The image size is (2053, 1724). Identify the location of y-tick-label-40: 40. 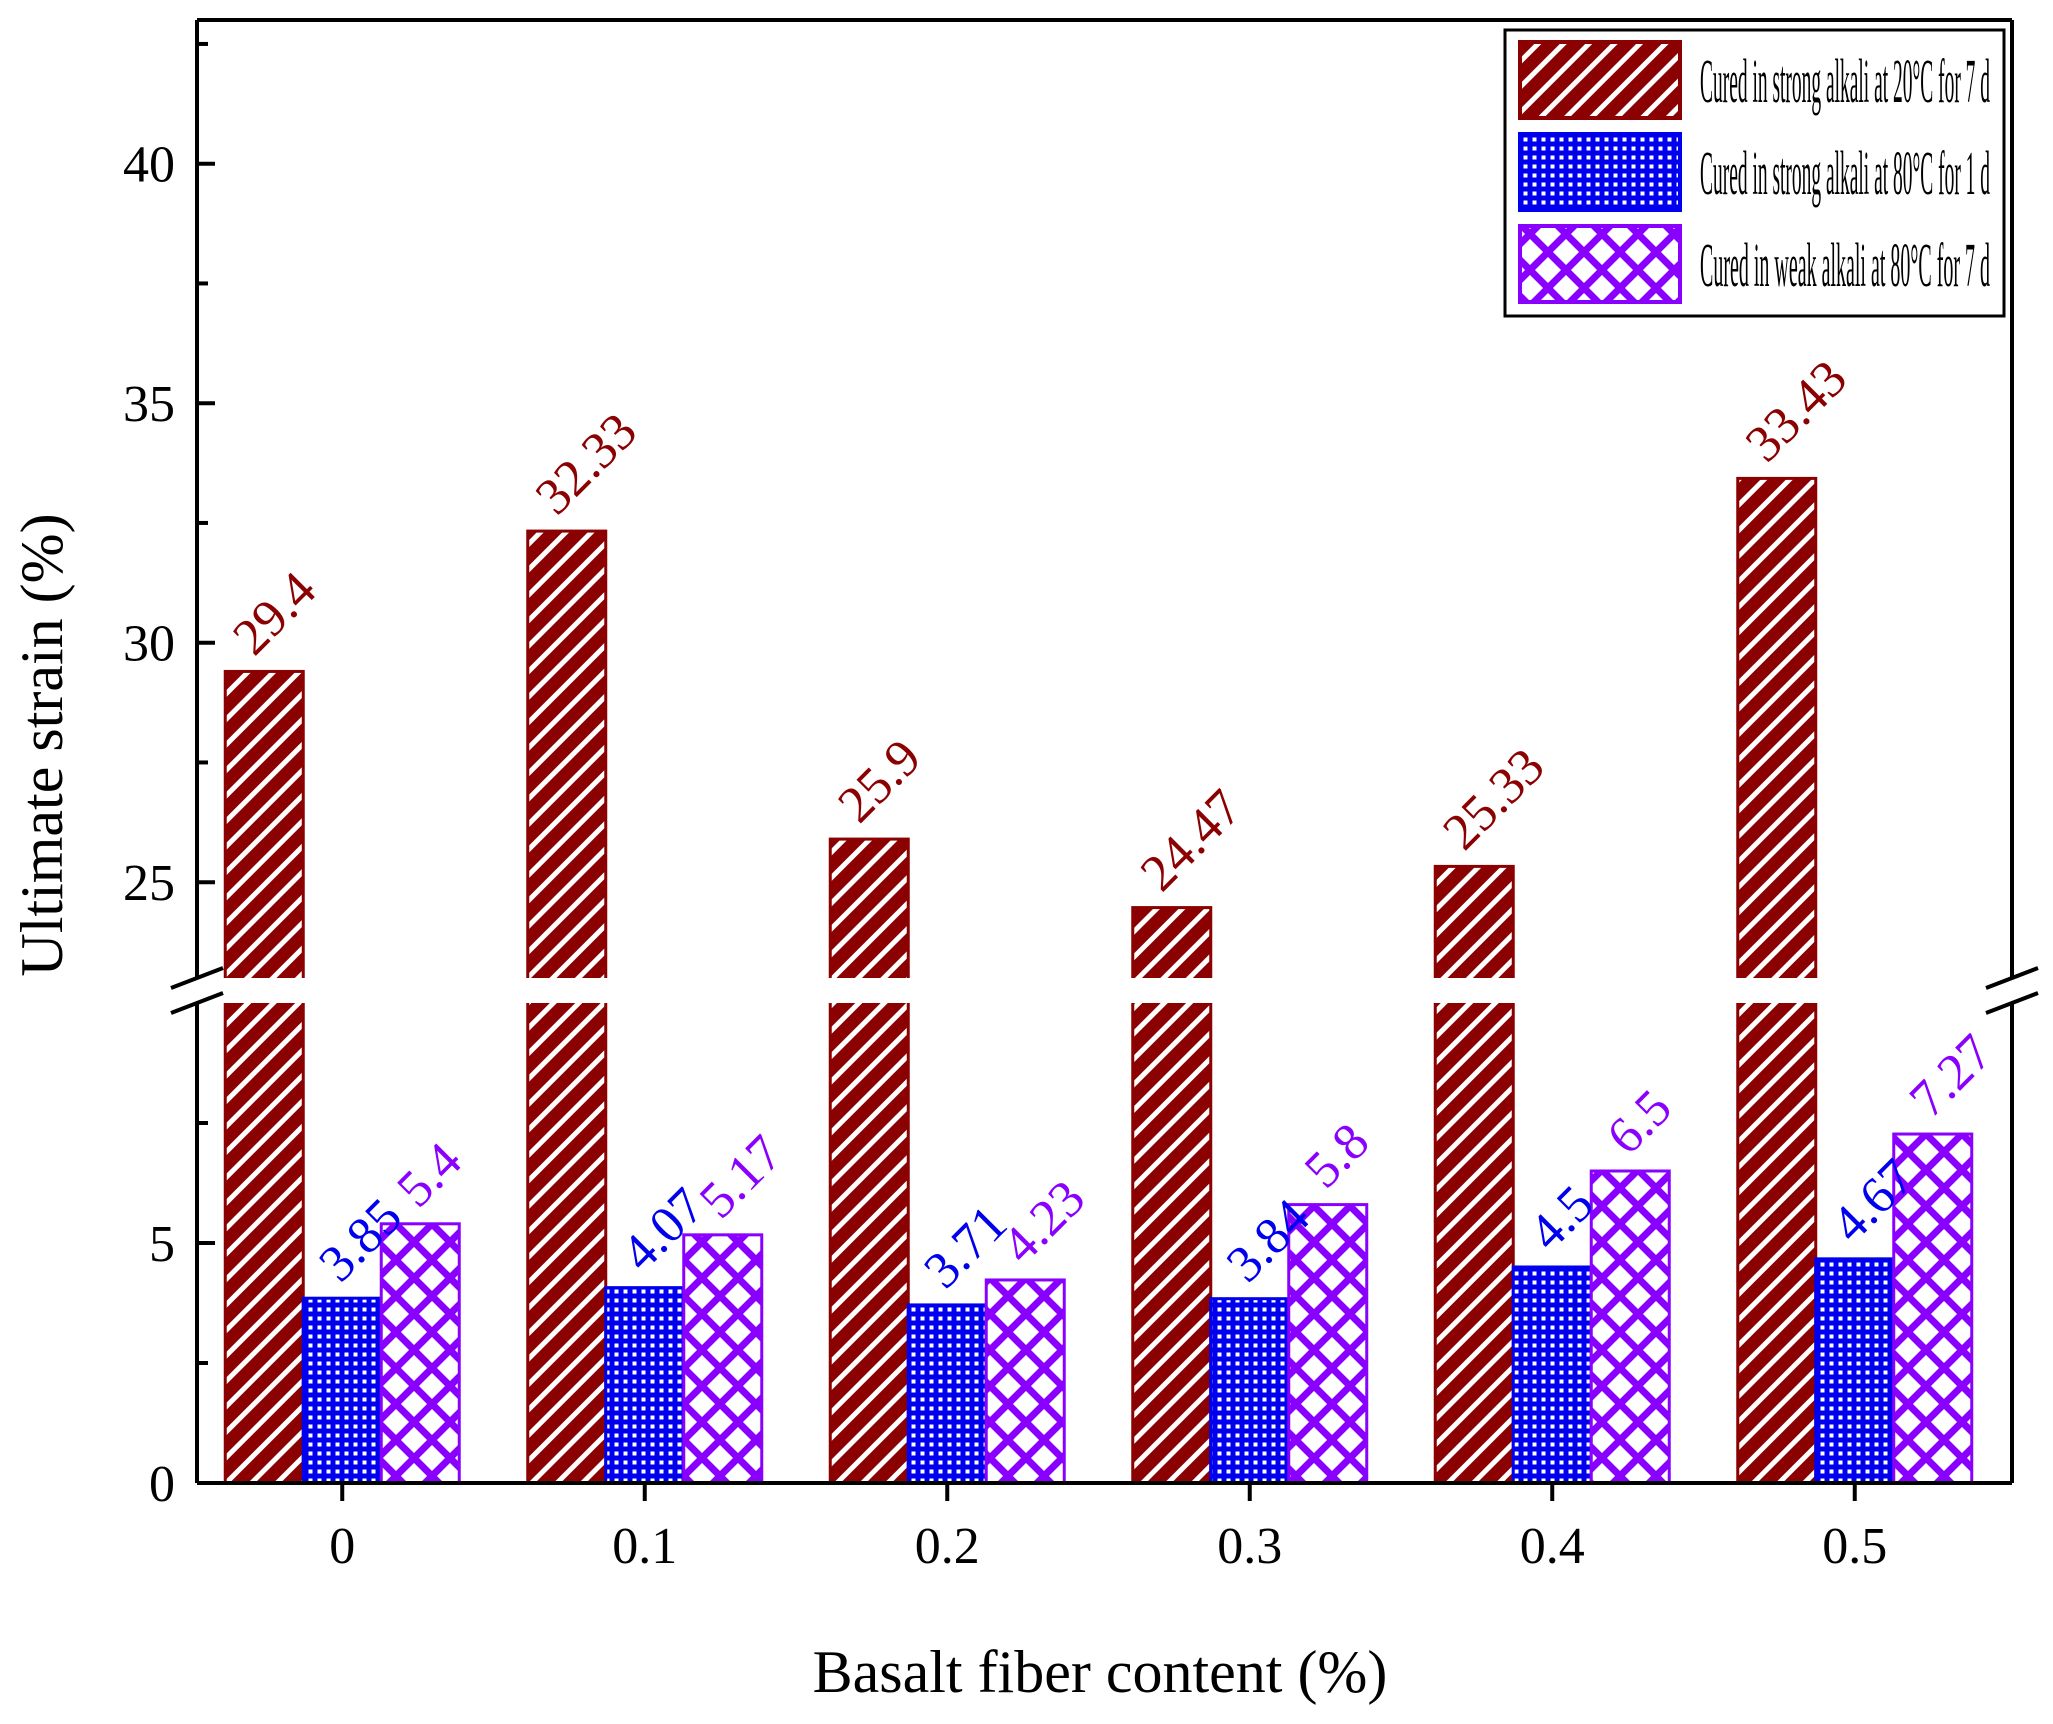
(149, 165).